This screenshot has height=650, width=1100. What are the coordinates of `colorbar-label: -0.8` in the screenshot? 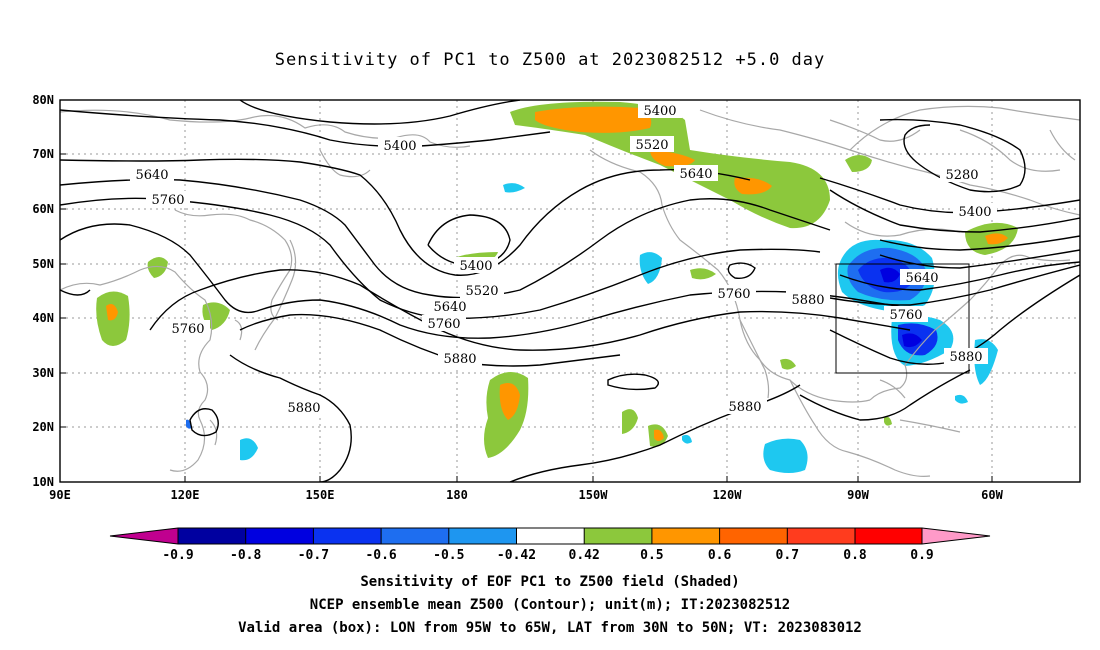 It's located at (245, 555).